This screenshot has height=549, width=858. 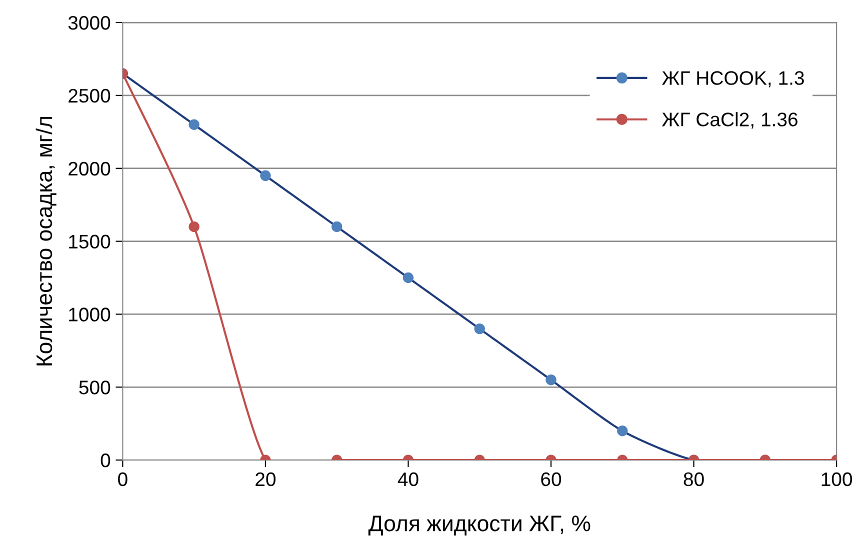 I want to click on y-tick-label: 1500, so click(x=89, y=241).